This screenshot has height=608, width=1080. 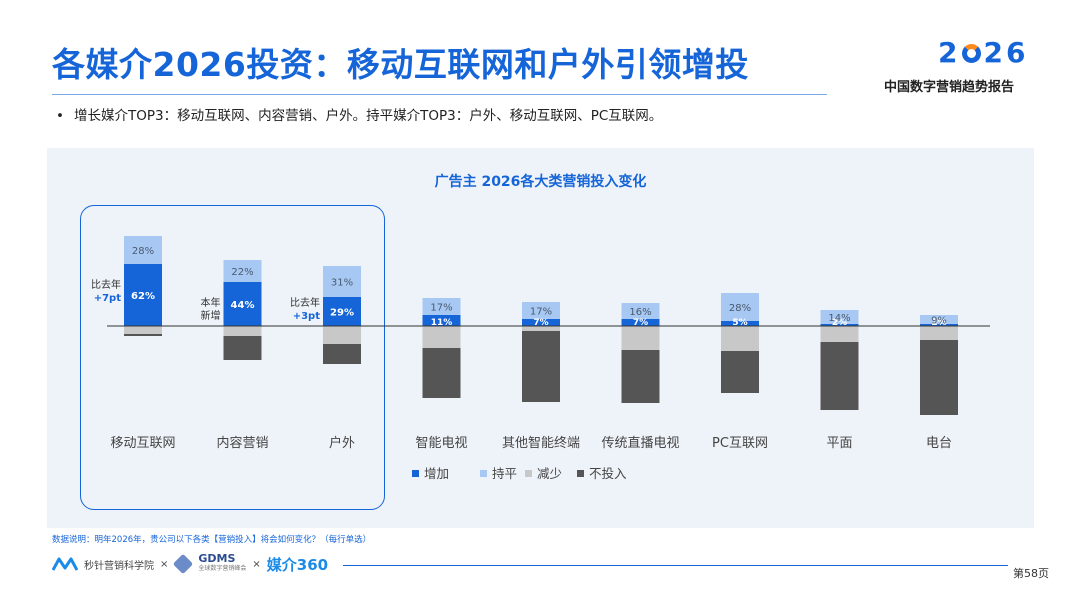 What do you see at coordinates (939, 333) in the screenshot?
I see `bar-decrease-cat9` at bounding box center [939, 333].